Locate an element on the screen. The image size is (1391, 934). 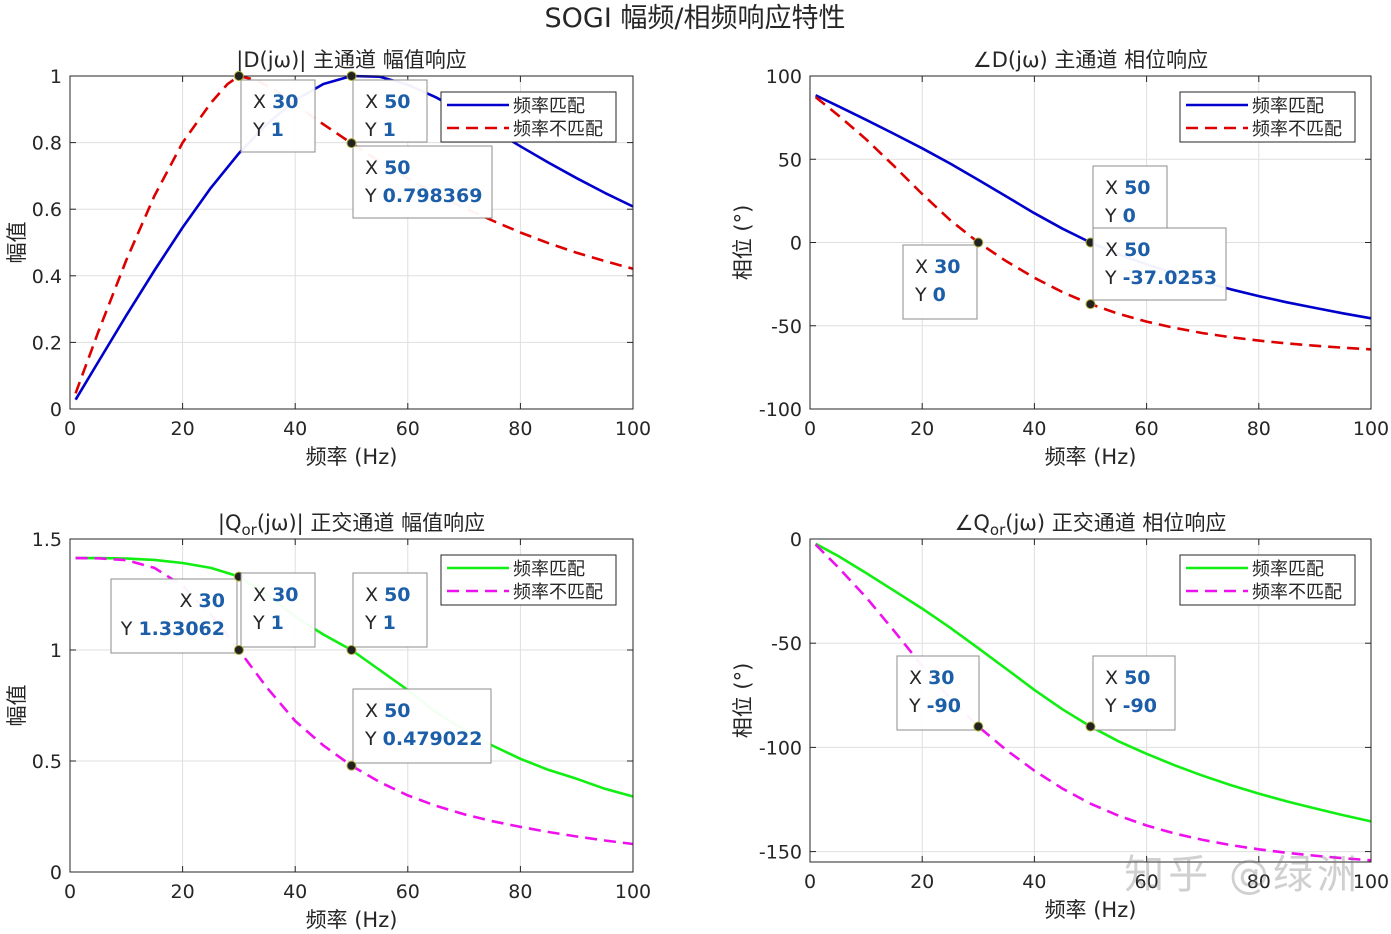
datatip: X 50 Y -37.0253 is located at coordinates (1156, 268).